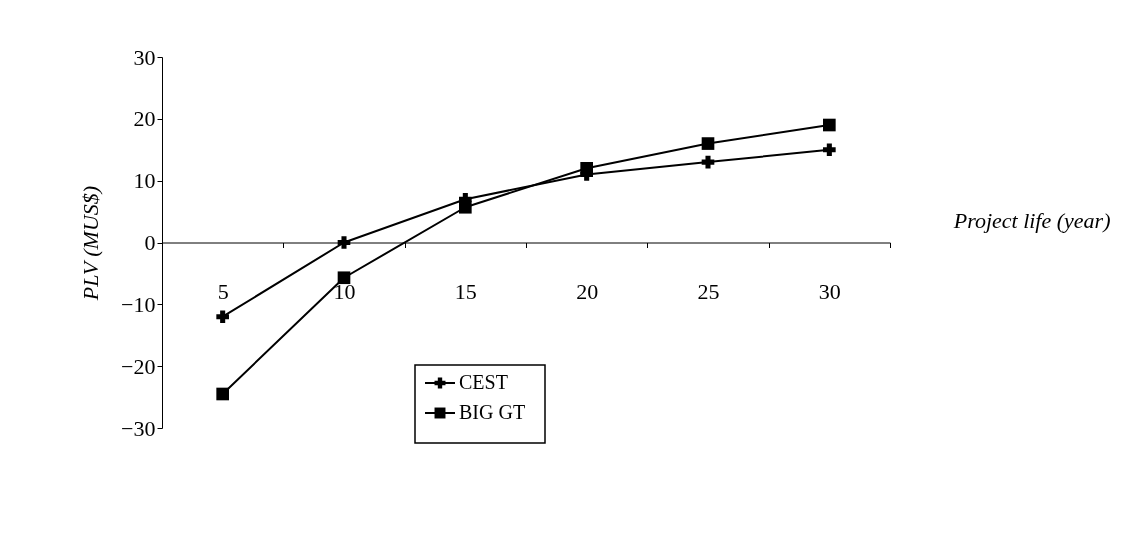 Image resolution: width=1146 pixels, height=544 pixels. I want to click on x-tick-label: 30, so click(829, 291).